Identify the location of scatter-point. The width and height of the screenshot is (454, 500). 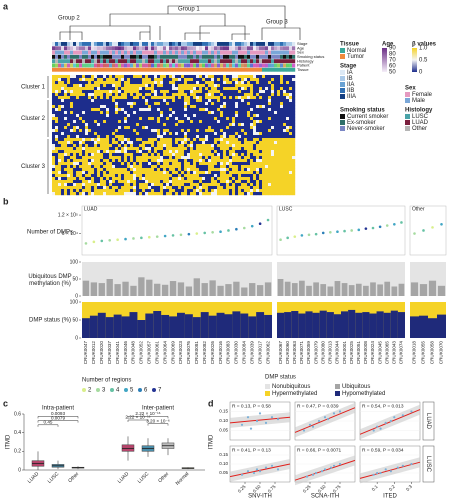
(278, 419).